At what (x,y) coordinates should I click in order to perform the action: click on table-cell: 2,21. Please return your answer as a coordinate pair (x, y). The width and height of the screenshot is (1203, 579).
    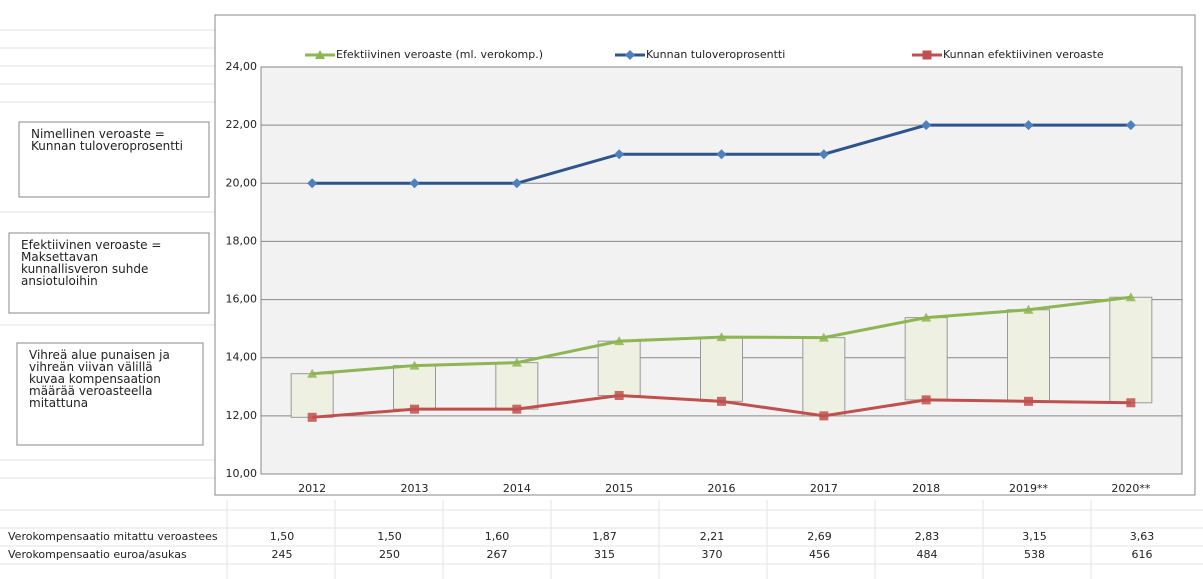
    Looking at the image, I should click on (712, 536).